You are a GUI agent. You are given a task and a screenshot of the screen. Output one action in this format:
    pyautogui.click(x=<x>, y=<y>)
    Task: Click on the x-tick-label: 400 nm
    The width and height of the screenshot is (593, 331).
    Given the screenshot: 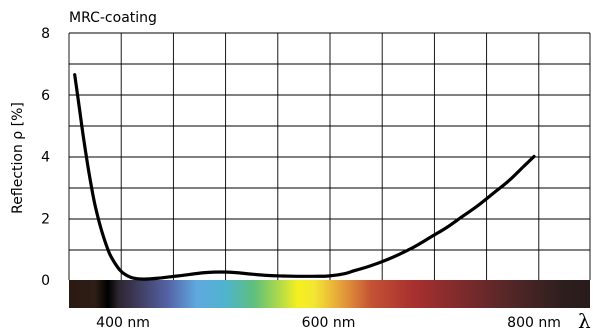 What is the action you would take?
    pyautogui.click(x=123, y=323)
    